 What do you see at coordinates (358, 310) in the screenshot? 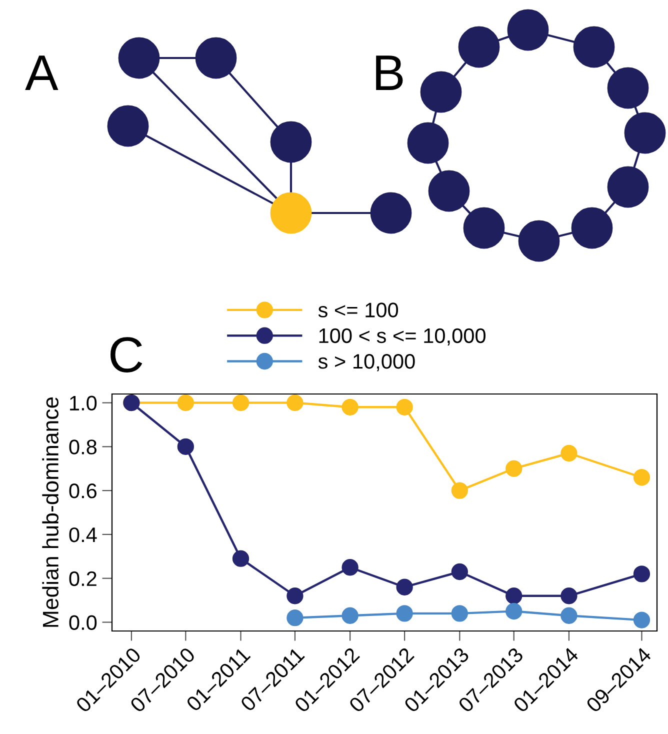
I see `legend-label: s <= 100` at bounding box center [358, 310].